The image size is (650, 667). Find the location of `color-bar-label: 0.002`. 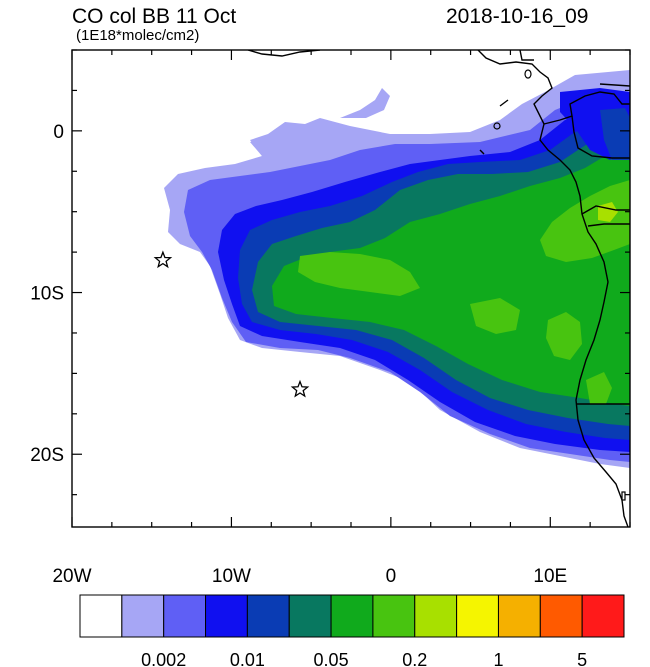

color-bar-label: 0.002 is located at coordinates (163, 658).